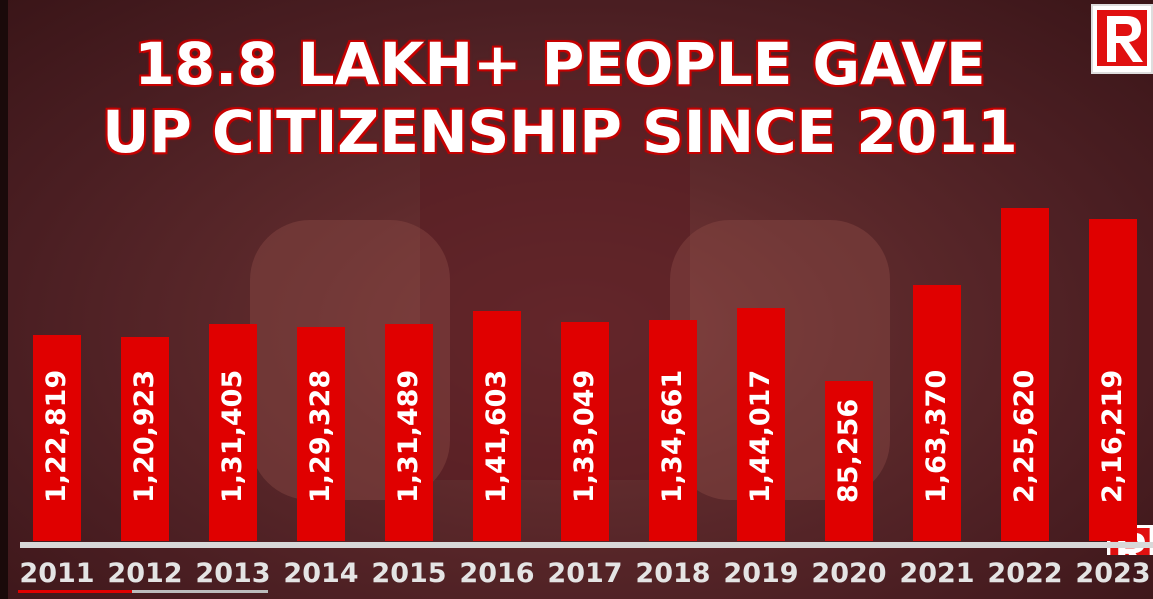 The height and width of the screenshot is (599, 1153). What do you see at coordinates (1113, 573) in the screenshot?
I see `x-tick-label: 2023` at bounding box center [1113, 573].